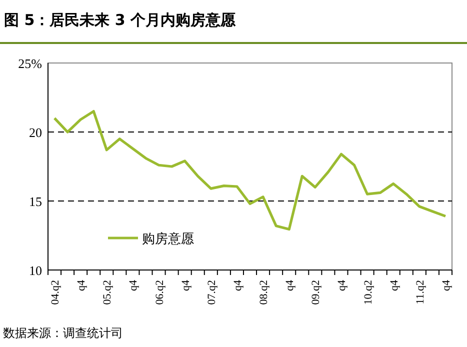  What do you see at coordinates (368, 292) in the screenshot?
I see `x-tick-label: 10.q2` at bounding box center [368, 292].